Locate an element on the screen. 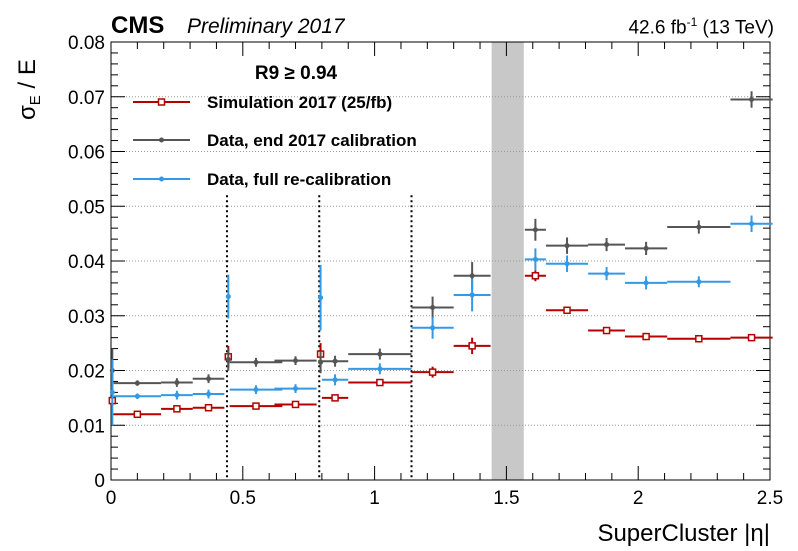 The image size is (798, 551). y-tick-label: 0 is located at coordinates (99, 481).